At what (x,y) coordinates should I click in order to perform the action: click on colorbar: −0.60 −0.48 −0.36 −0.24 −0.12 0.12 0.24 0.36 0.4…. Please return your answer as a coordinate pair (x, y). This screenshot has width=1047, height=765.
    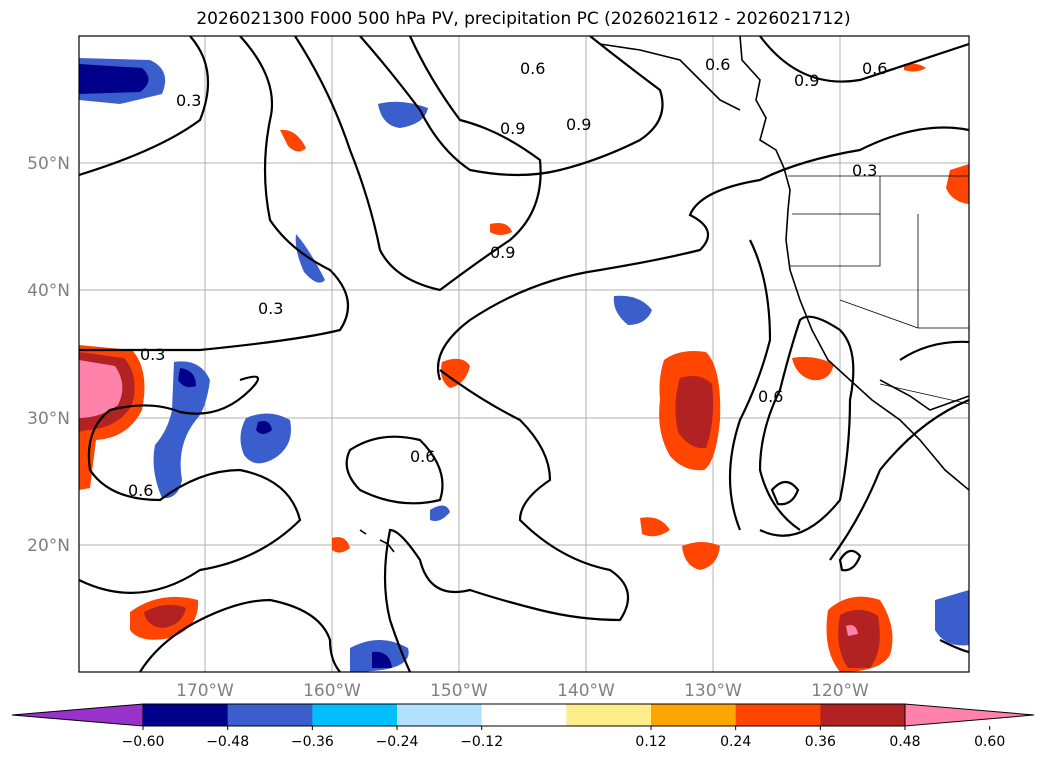
    Looking at the image, I should click on (523, 726).